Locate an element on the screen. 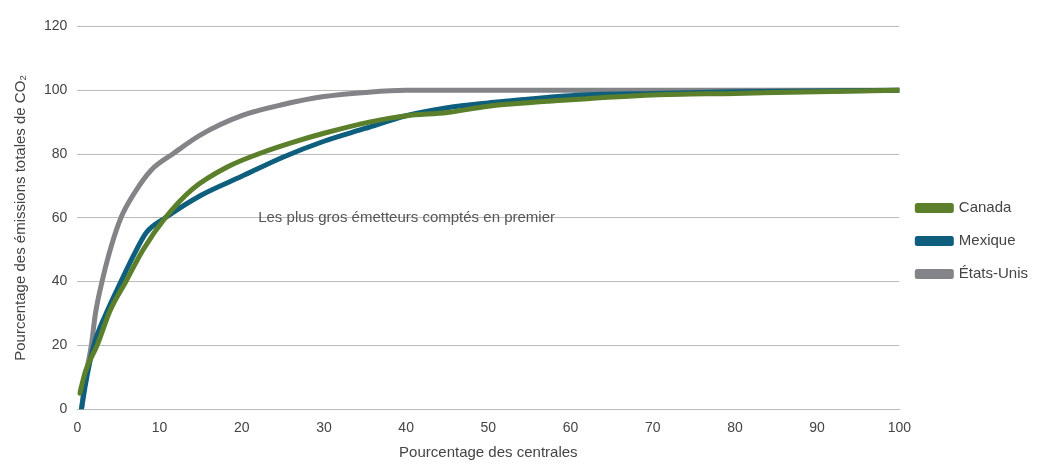  y-tick-label: 60 is located at coordinates (59, 216).